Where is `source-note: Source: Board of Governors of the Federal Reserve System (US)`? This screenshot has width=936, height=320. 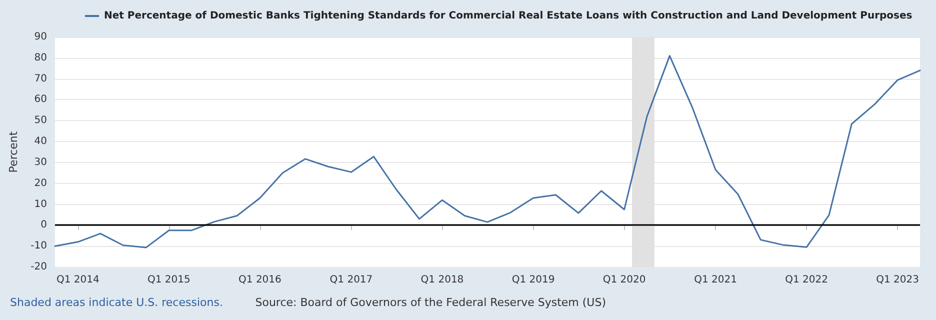 source-note: Source: Board of Governors of the Federal Reserve System (US) is located at coordinates (430, 302).